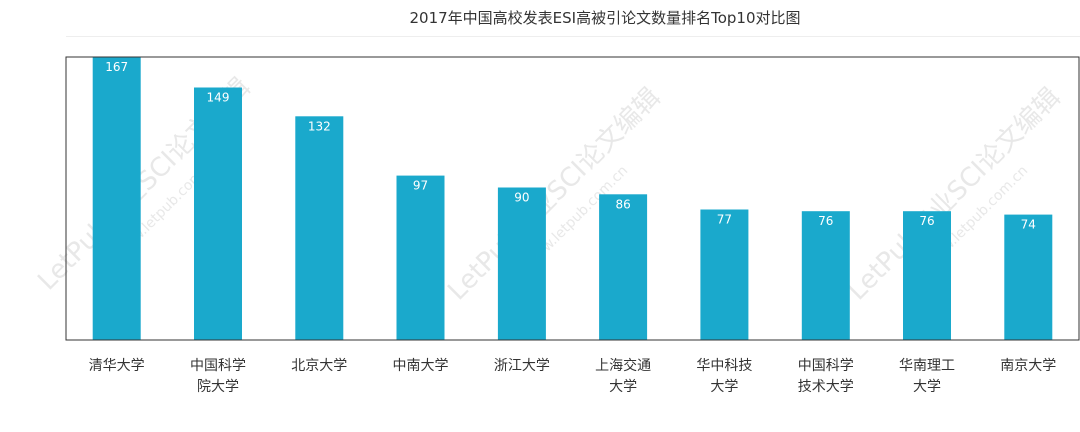 This screenshot has height=432, width=1080. I want to click on category-label-7-line-1: 技术大学, so click(826, 387).